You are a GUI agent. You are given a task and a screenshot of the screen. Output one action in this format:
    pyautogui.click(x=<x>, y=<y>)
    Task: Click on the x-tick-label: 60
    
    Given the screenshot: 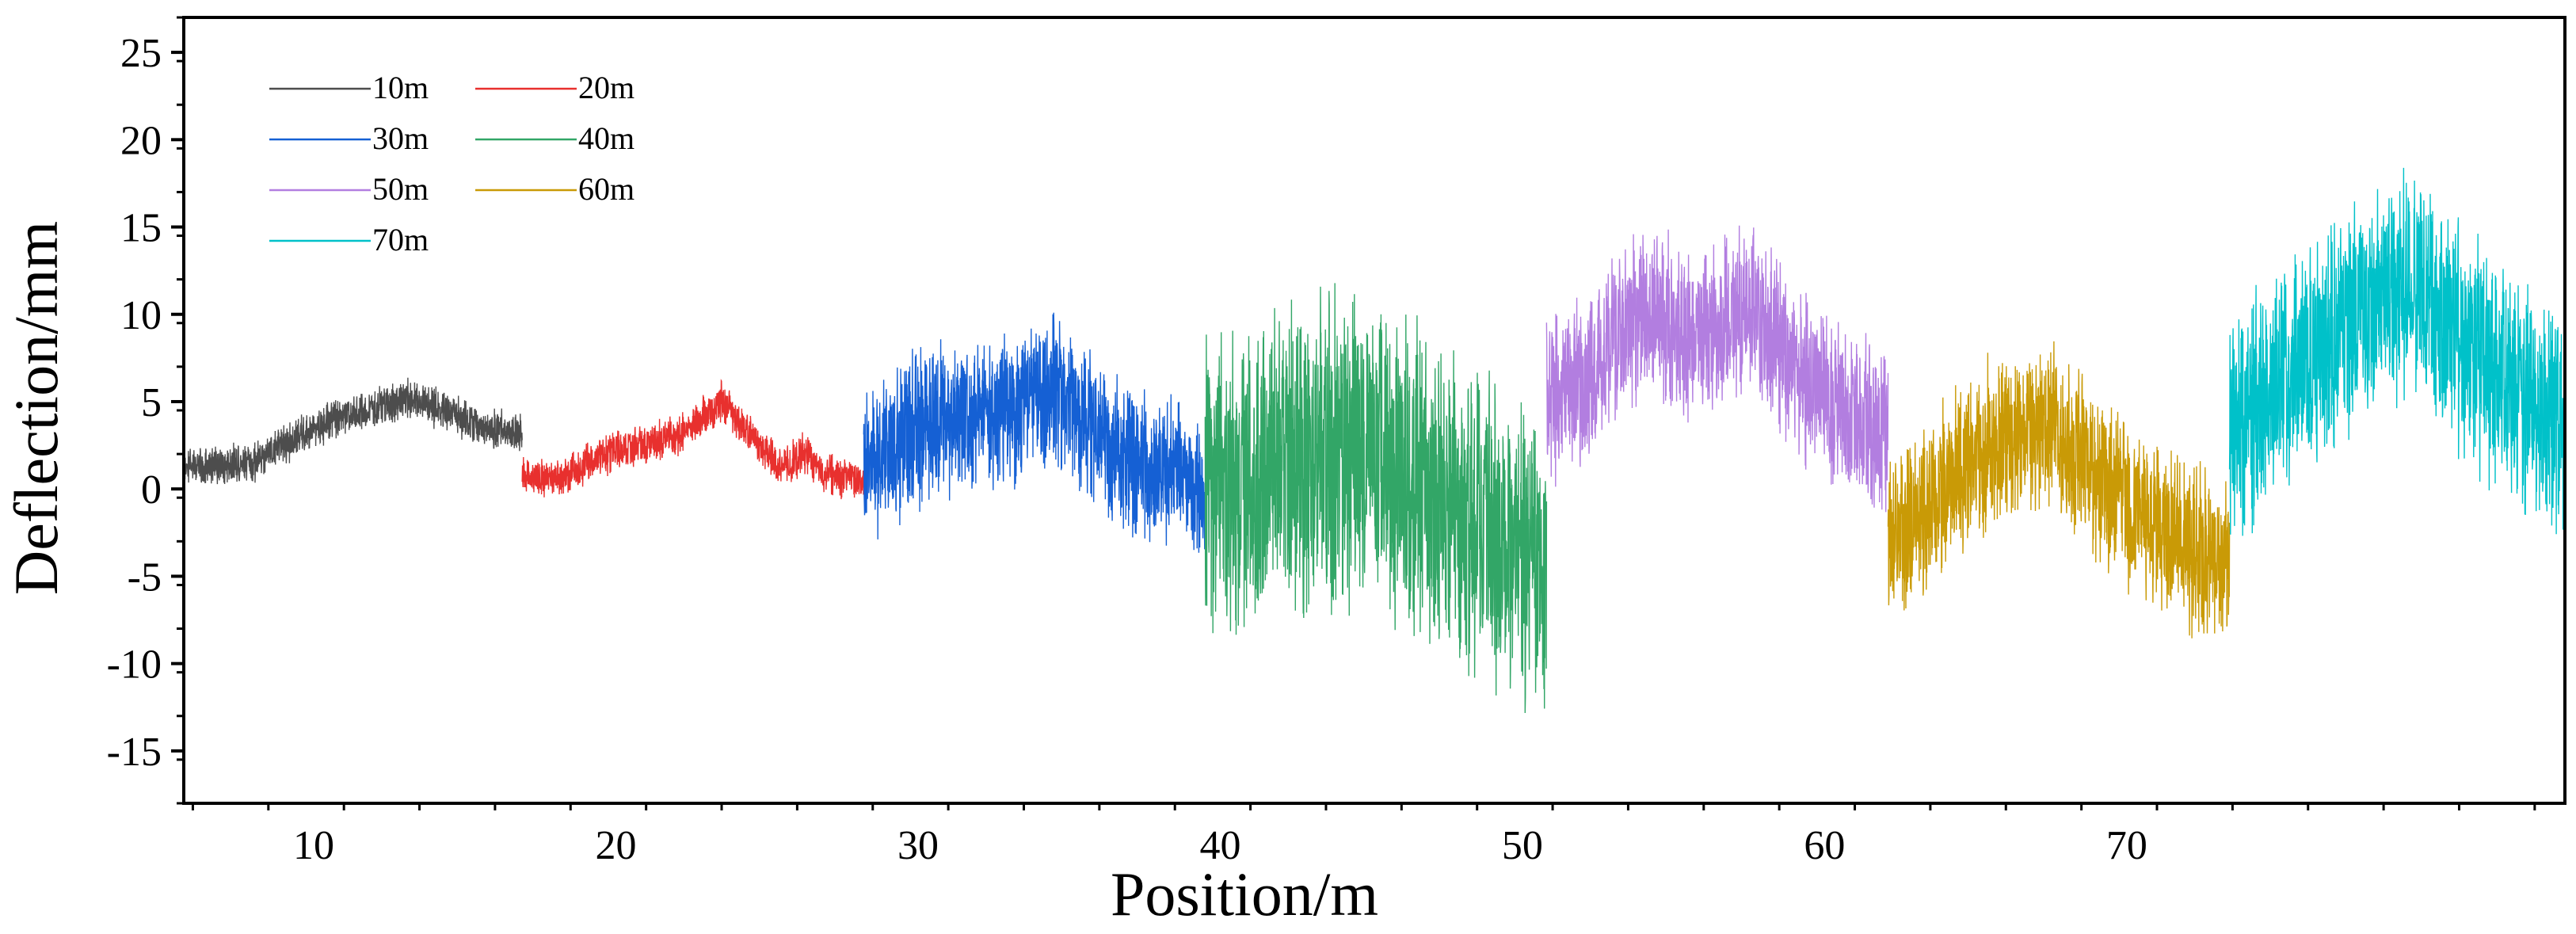 What is the action you would take?
    pyautogui.click(x=1824, y=845)
    